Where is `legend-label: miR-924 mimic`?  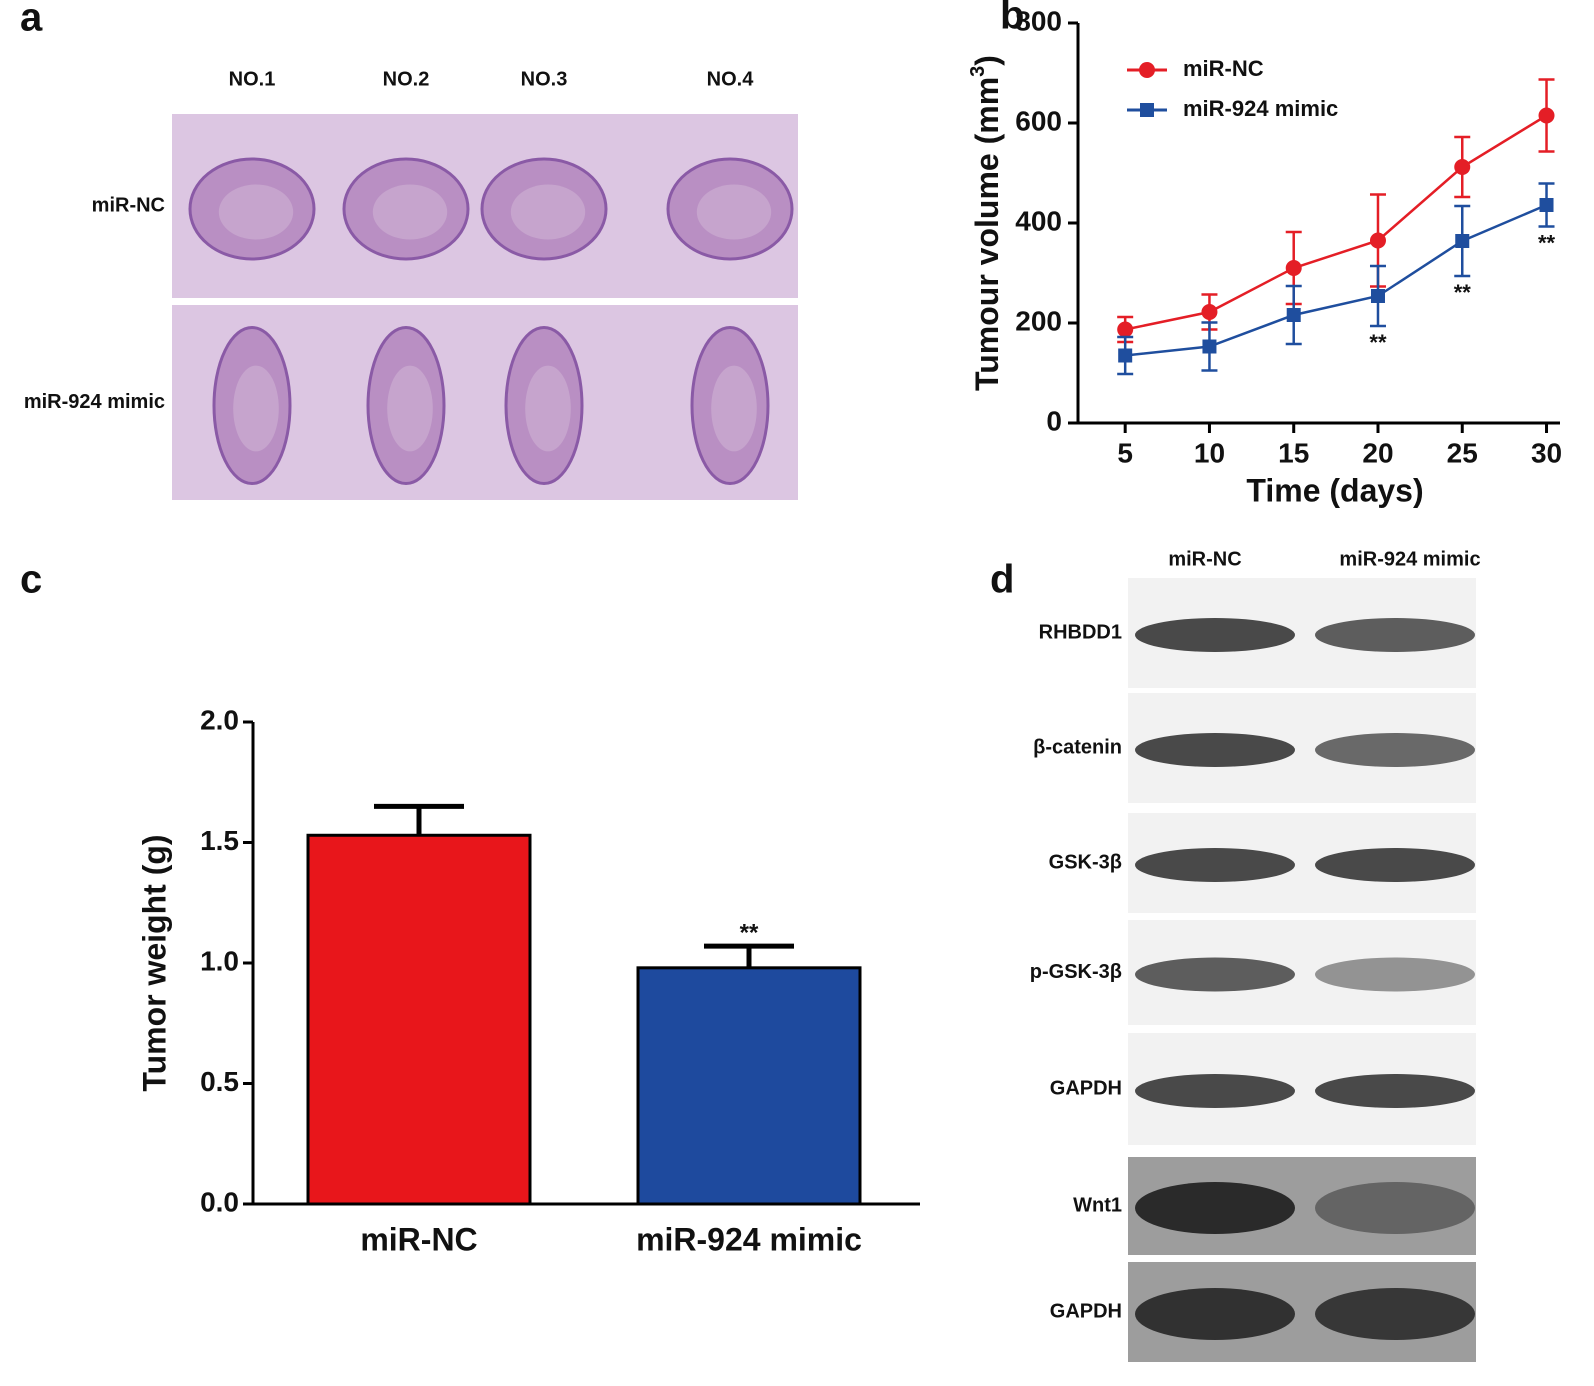 legend-label: miR-924 mimic is located at coordinates (1260, 108).